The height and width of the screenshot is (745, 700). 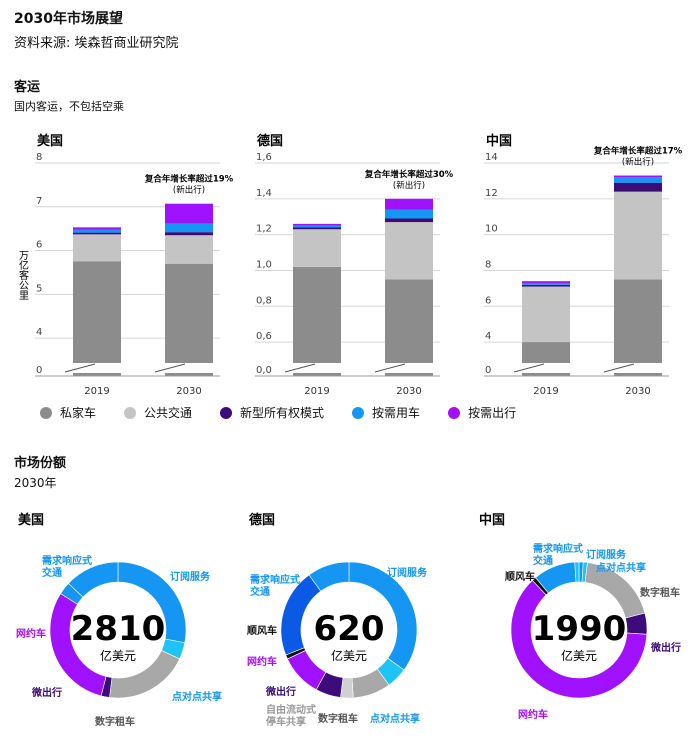 What do you see at coordinates (78, 413) in the screenshot?
I see `legend-label: 私家车` at bounding box center [78, 413].